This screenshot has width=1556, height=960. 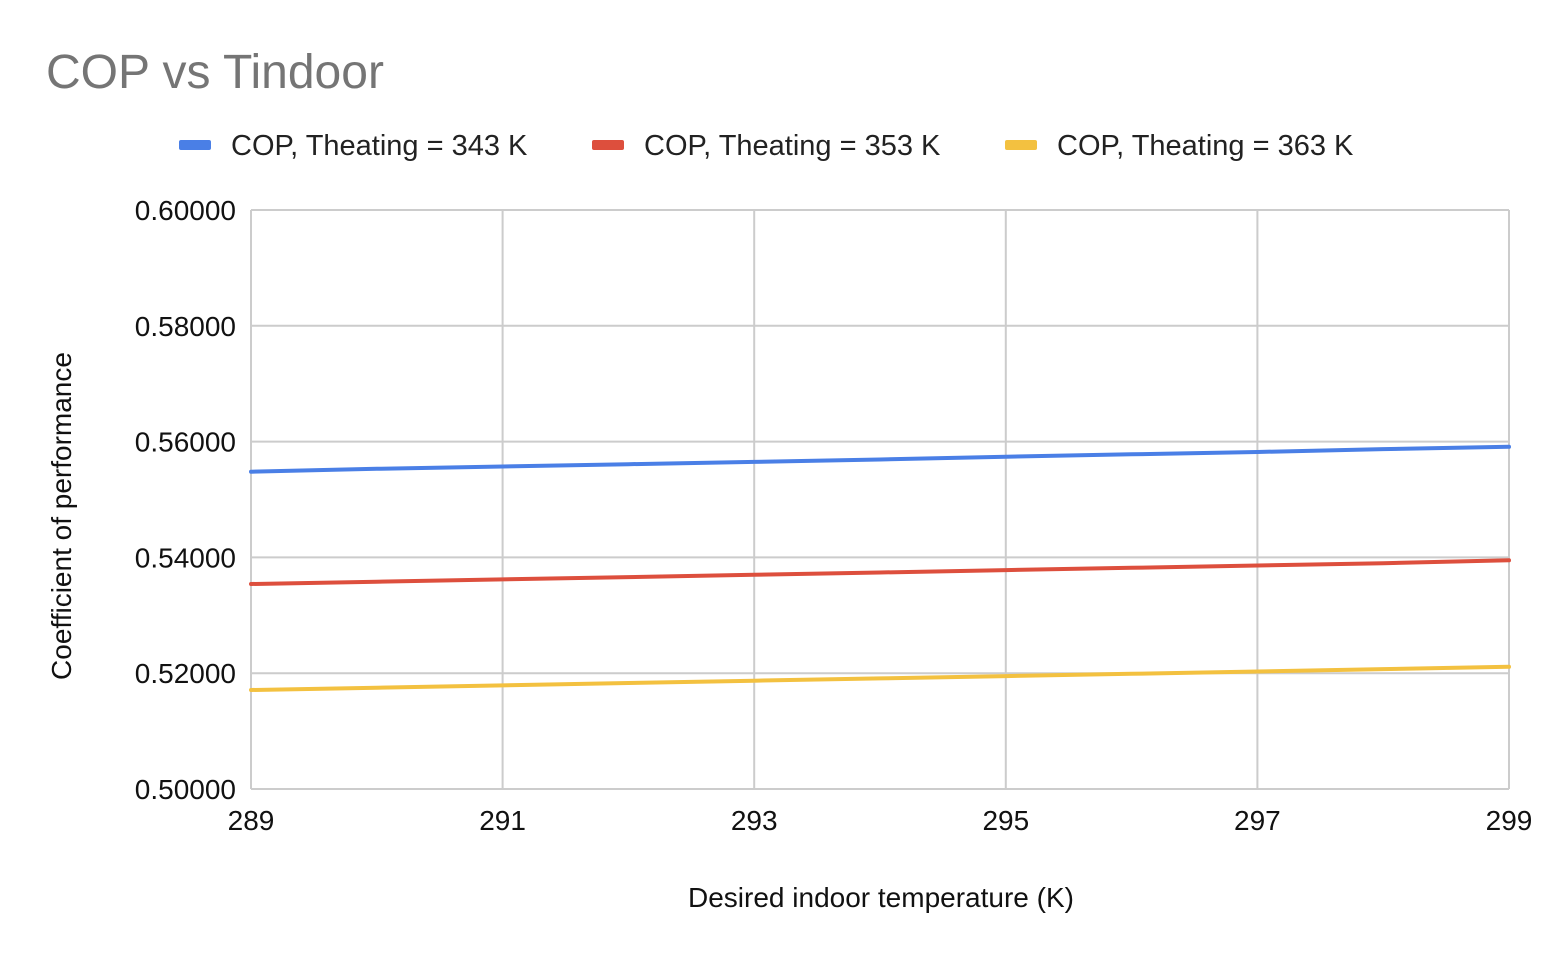 I want to click on x-tick-label: 289, so click(x=251, y=820).